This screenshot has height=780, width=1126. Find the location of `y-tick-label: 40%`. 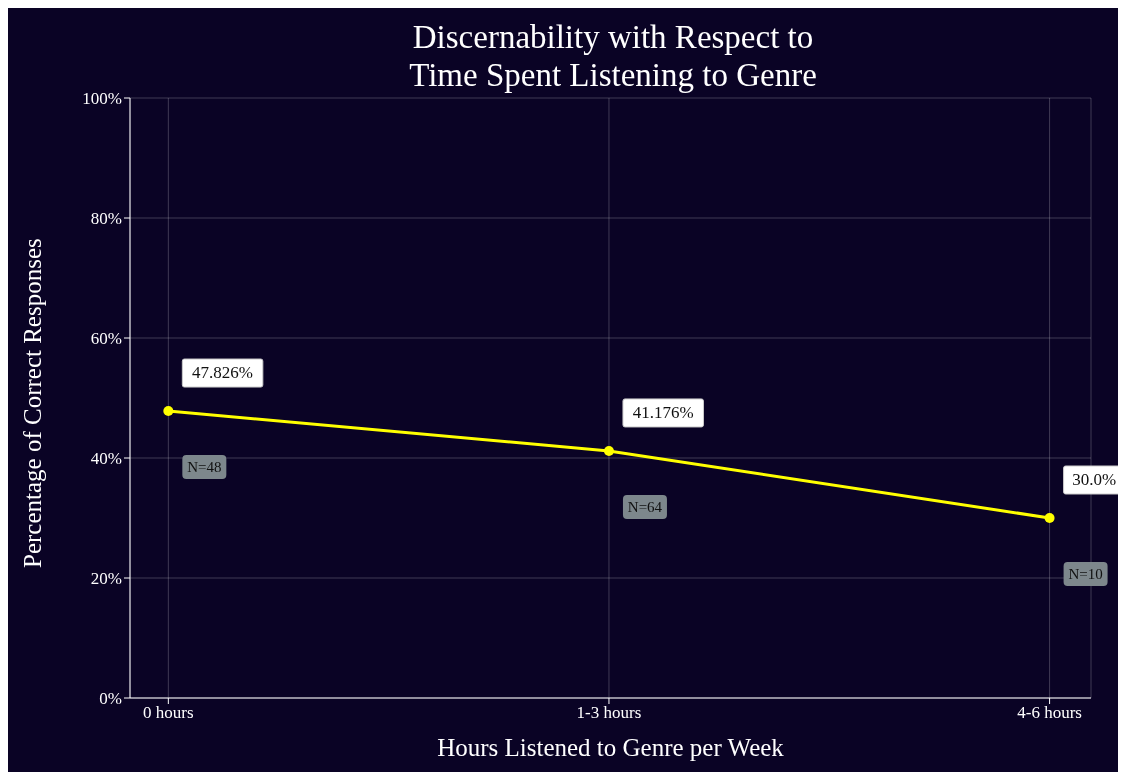

y-tick-label: 40% is located at coordinates (106, 459).